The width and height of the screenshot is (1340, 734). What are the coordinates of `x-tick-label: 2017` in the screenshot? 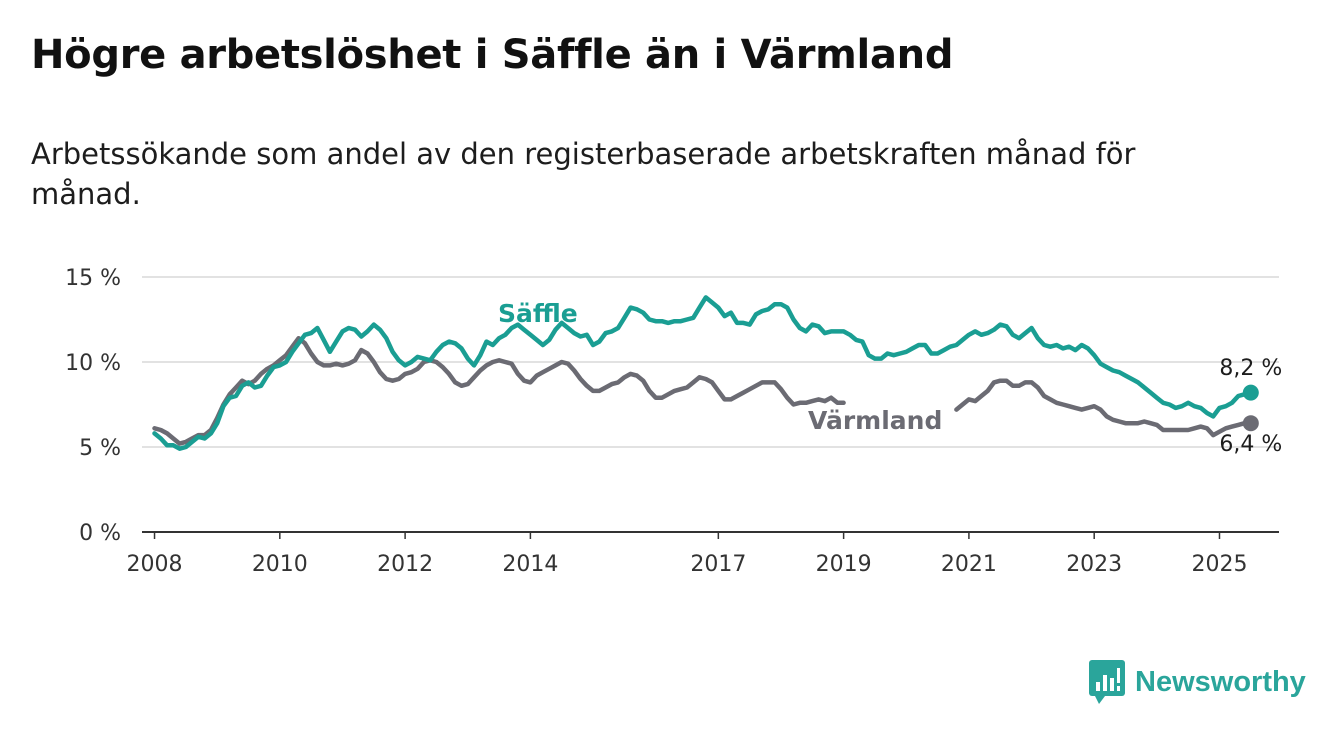 It's located at (718, 564).